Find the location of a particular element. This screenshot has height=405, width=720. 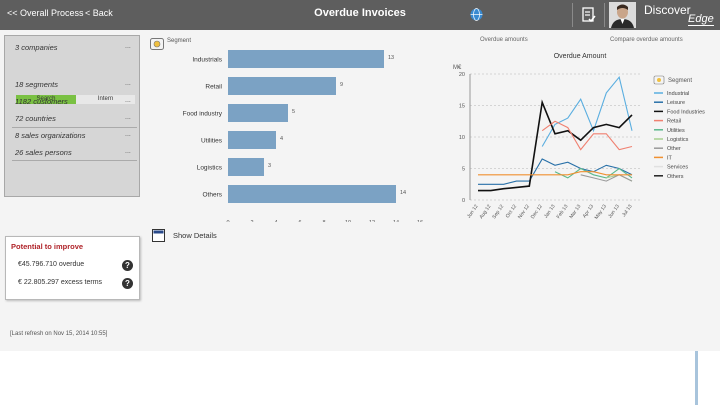

separator is located at coordinates (572, 15).